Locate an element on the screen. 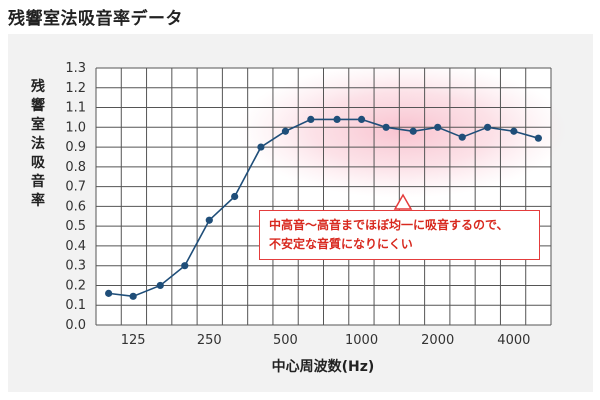  y-axis-label-char: 法 is located at coordinates (38, 143).